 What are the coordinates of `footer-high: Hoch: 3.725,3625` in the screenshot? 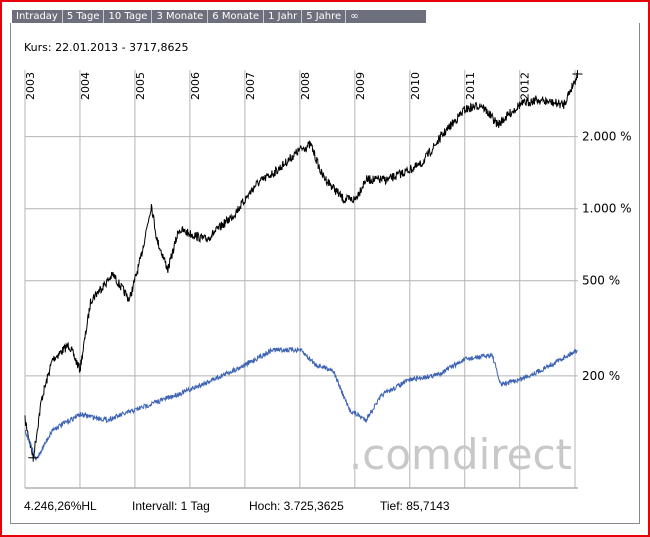 It's located at (296, 506).